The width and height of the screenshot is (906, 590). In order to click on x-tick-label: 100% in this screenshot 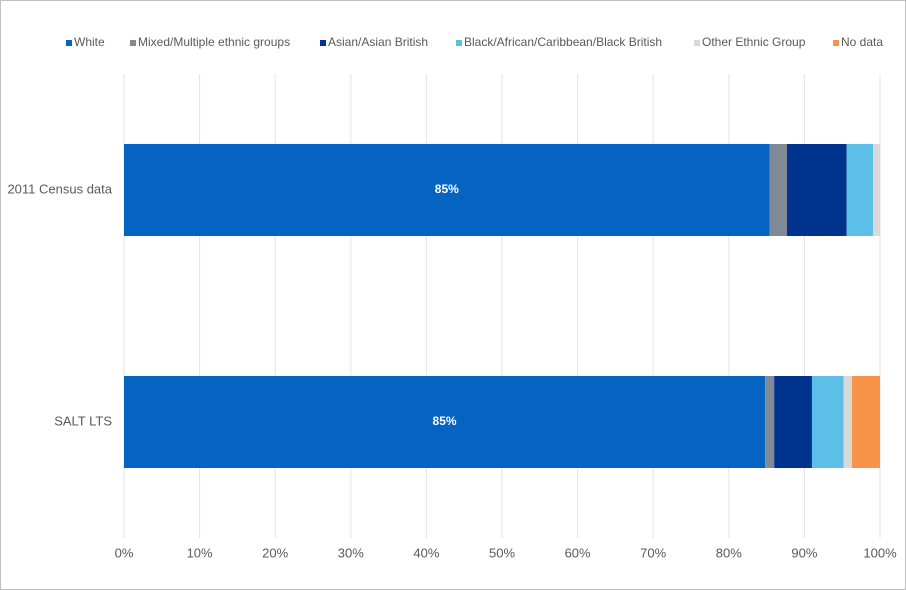, I will do `click(880, 552)`.